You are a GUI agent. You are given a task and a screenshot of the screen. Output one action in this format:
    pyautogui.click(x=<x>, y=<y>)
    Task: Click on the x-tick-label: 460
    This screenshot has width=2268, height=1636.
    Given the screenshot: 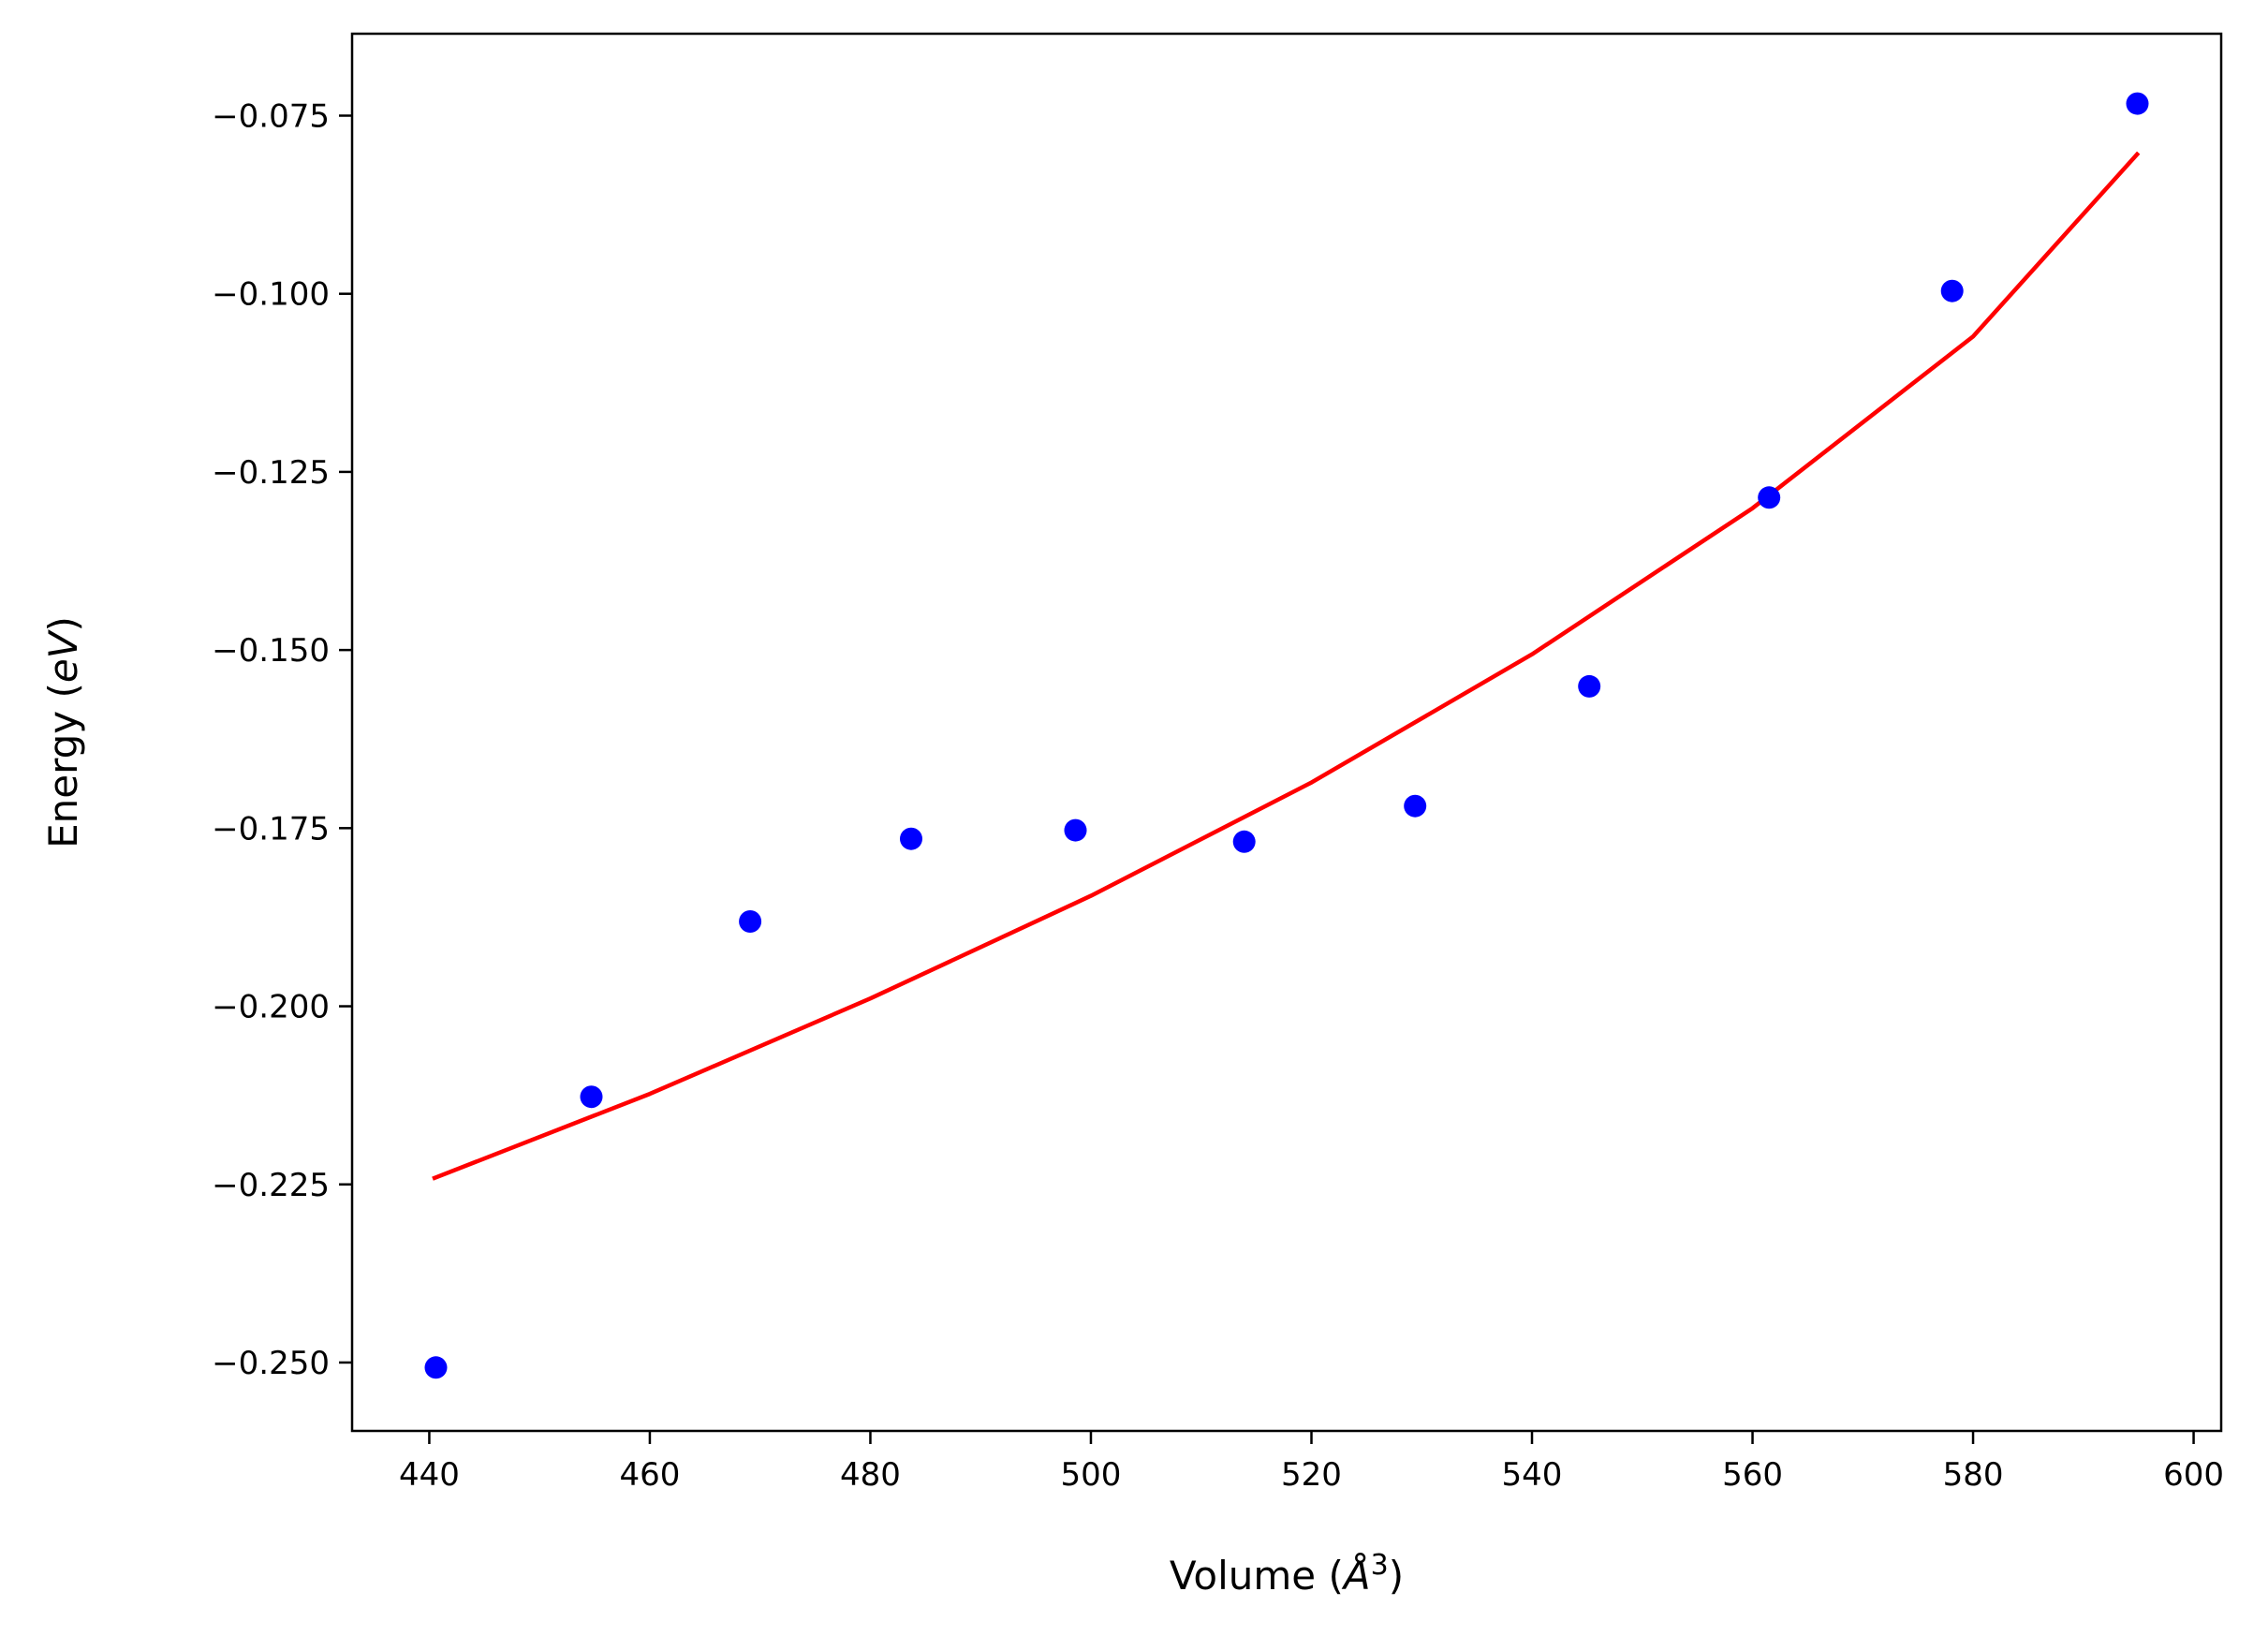 What is the action you would take?
    pyautogui.click(x=649, y=1475)
    